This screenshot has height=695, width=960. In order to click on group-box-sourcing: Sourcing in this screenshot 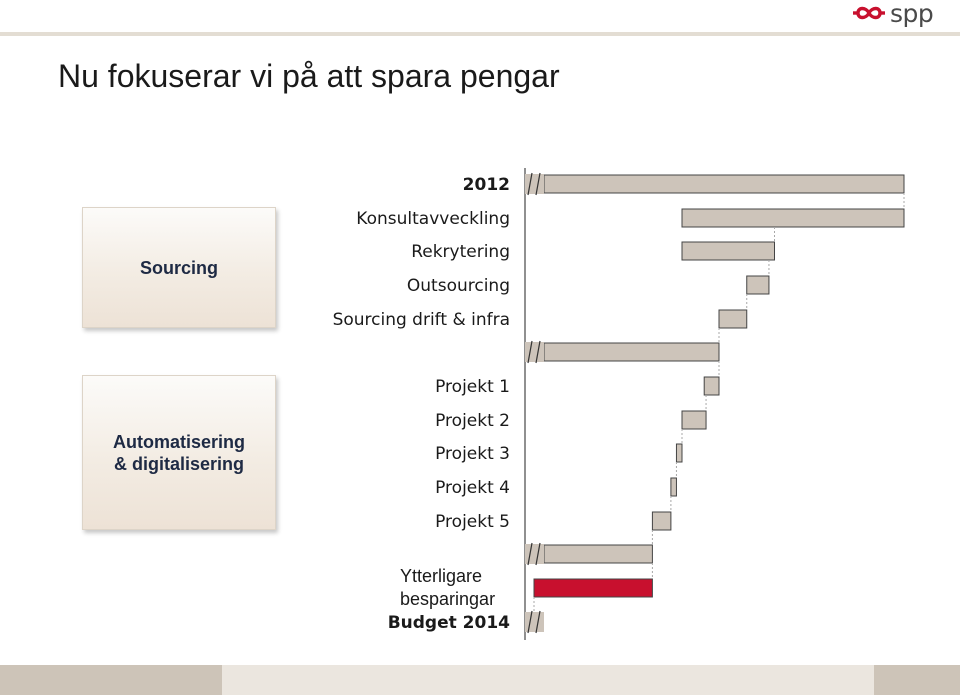, I will do `click(179, 267)`.